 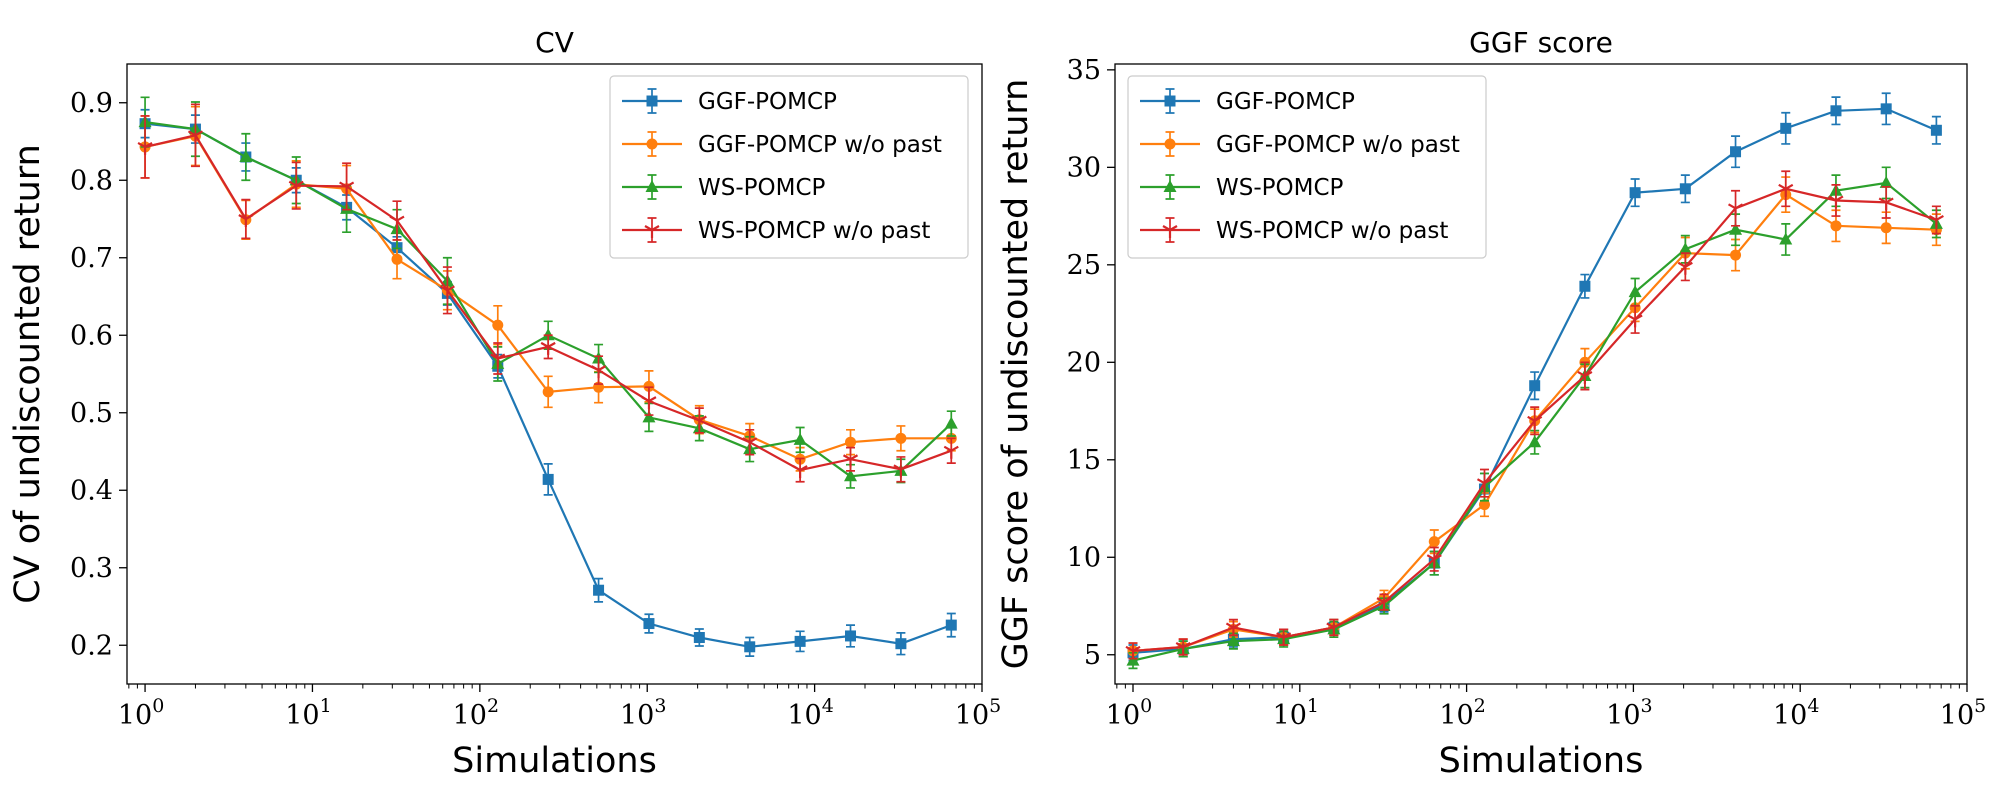 What do you see at coordinates (554, 42) in the screenshot?
I see `chart-title: CV` at bounding box center [554, 42].